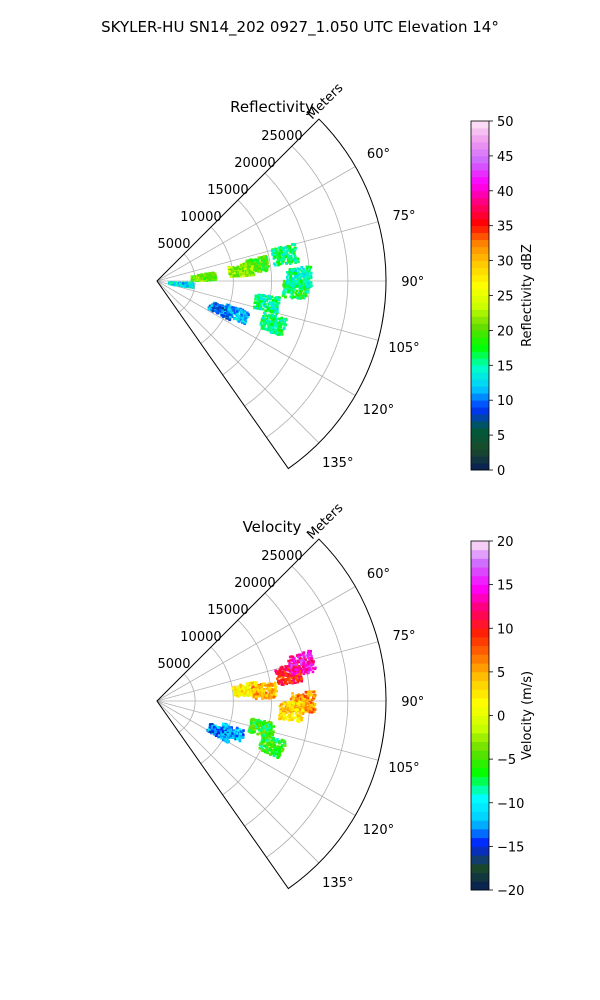 Image resolution: width=600 pixels, height=1000 pixels. I want to click on colorbar-tick-label: 50, so click(505, 122).